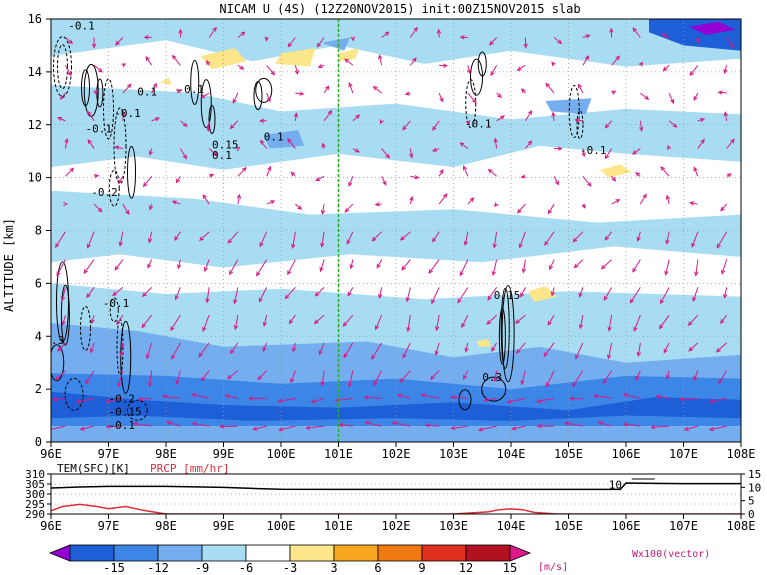  Describe the element at coordinates (122, 398) in the screenshot. I see `contour-label-15: -0.2` at that location.